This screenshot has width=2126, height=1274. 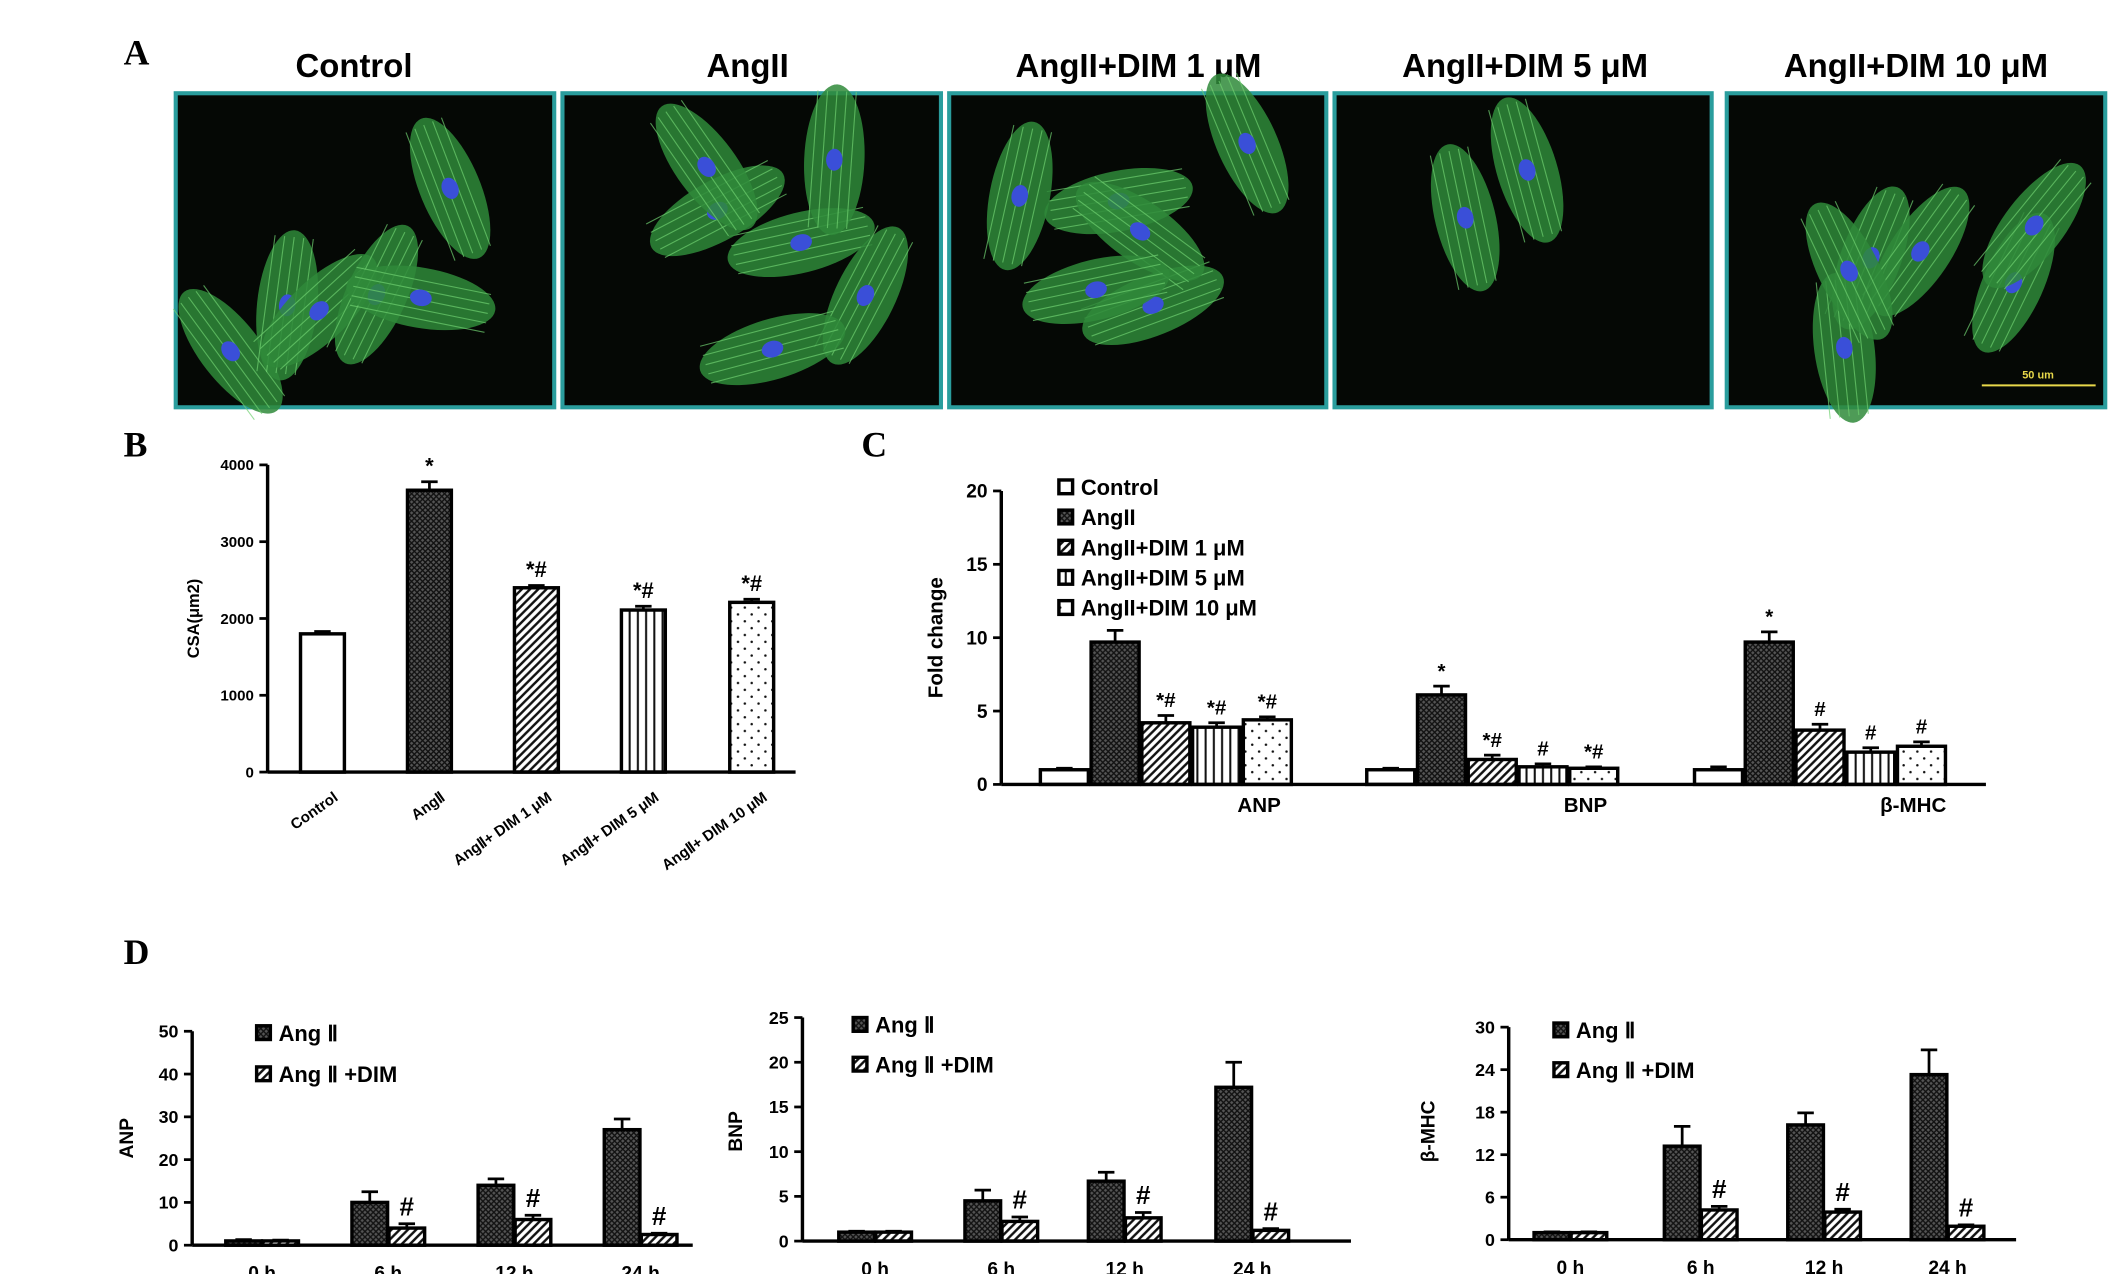 What do you see at coordinates (1169, 608) in the screenshot?
I see `legend-label: AngII+DIM 10 μM` at bounding box center [1169, 608].